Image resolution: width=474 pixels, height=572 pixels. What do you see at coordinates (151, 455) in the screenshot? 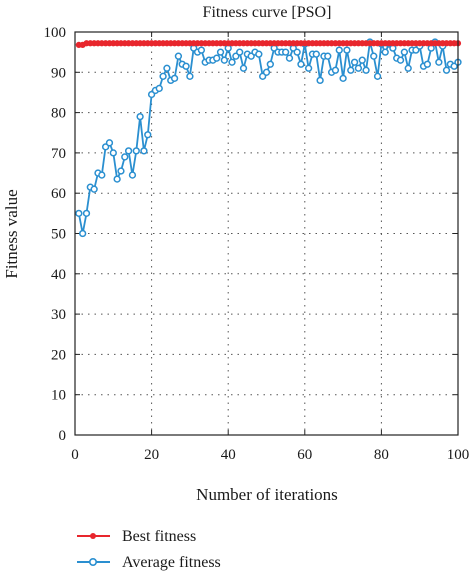
I see `x-tick-label: 20` at bounding box center [151, 455].